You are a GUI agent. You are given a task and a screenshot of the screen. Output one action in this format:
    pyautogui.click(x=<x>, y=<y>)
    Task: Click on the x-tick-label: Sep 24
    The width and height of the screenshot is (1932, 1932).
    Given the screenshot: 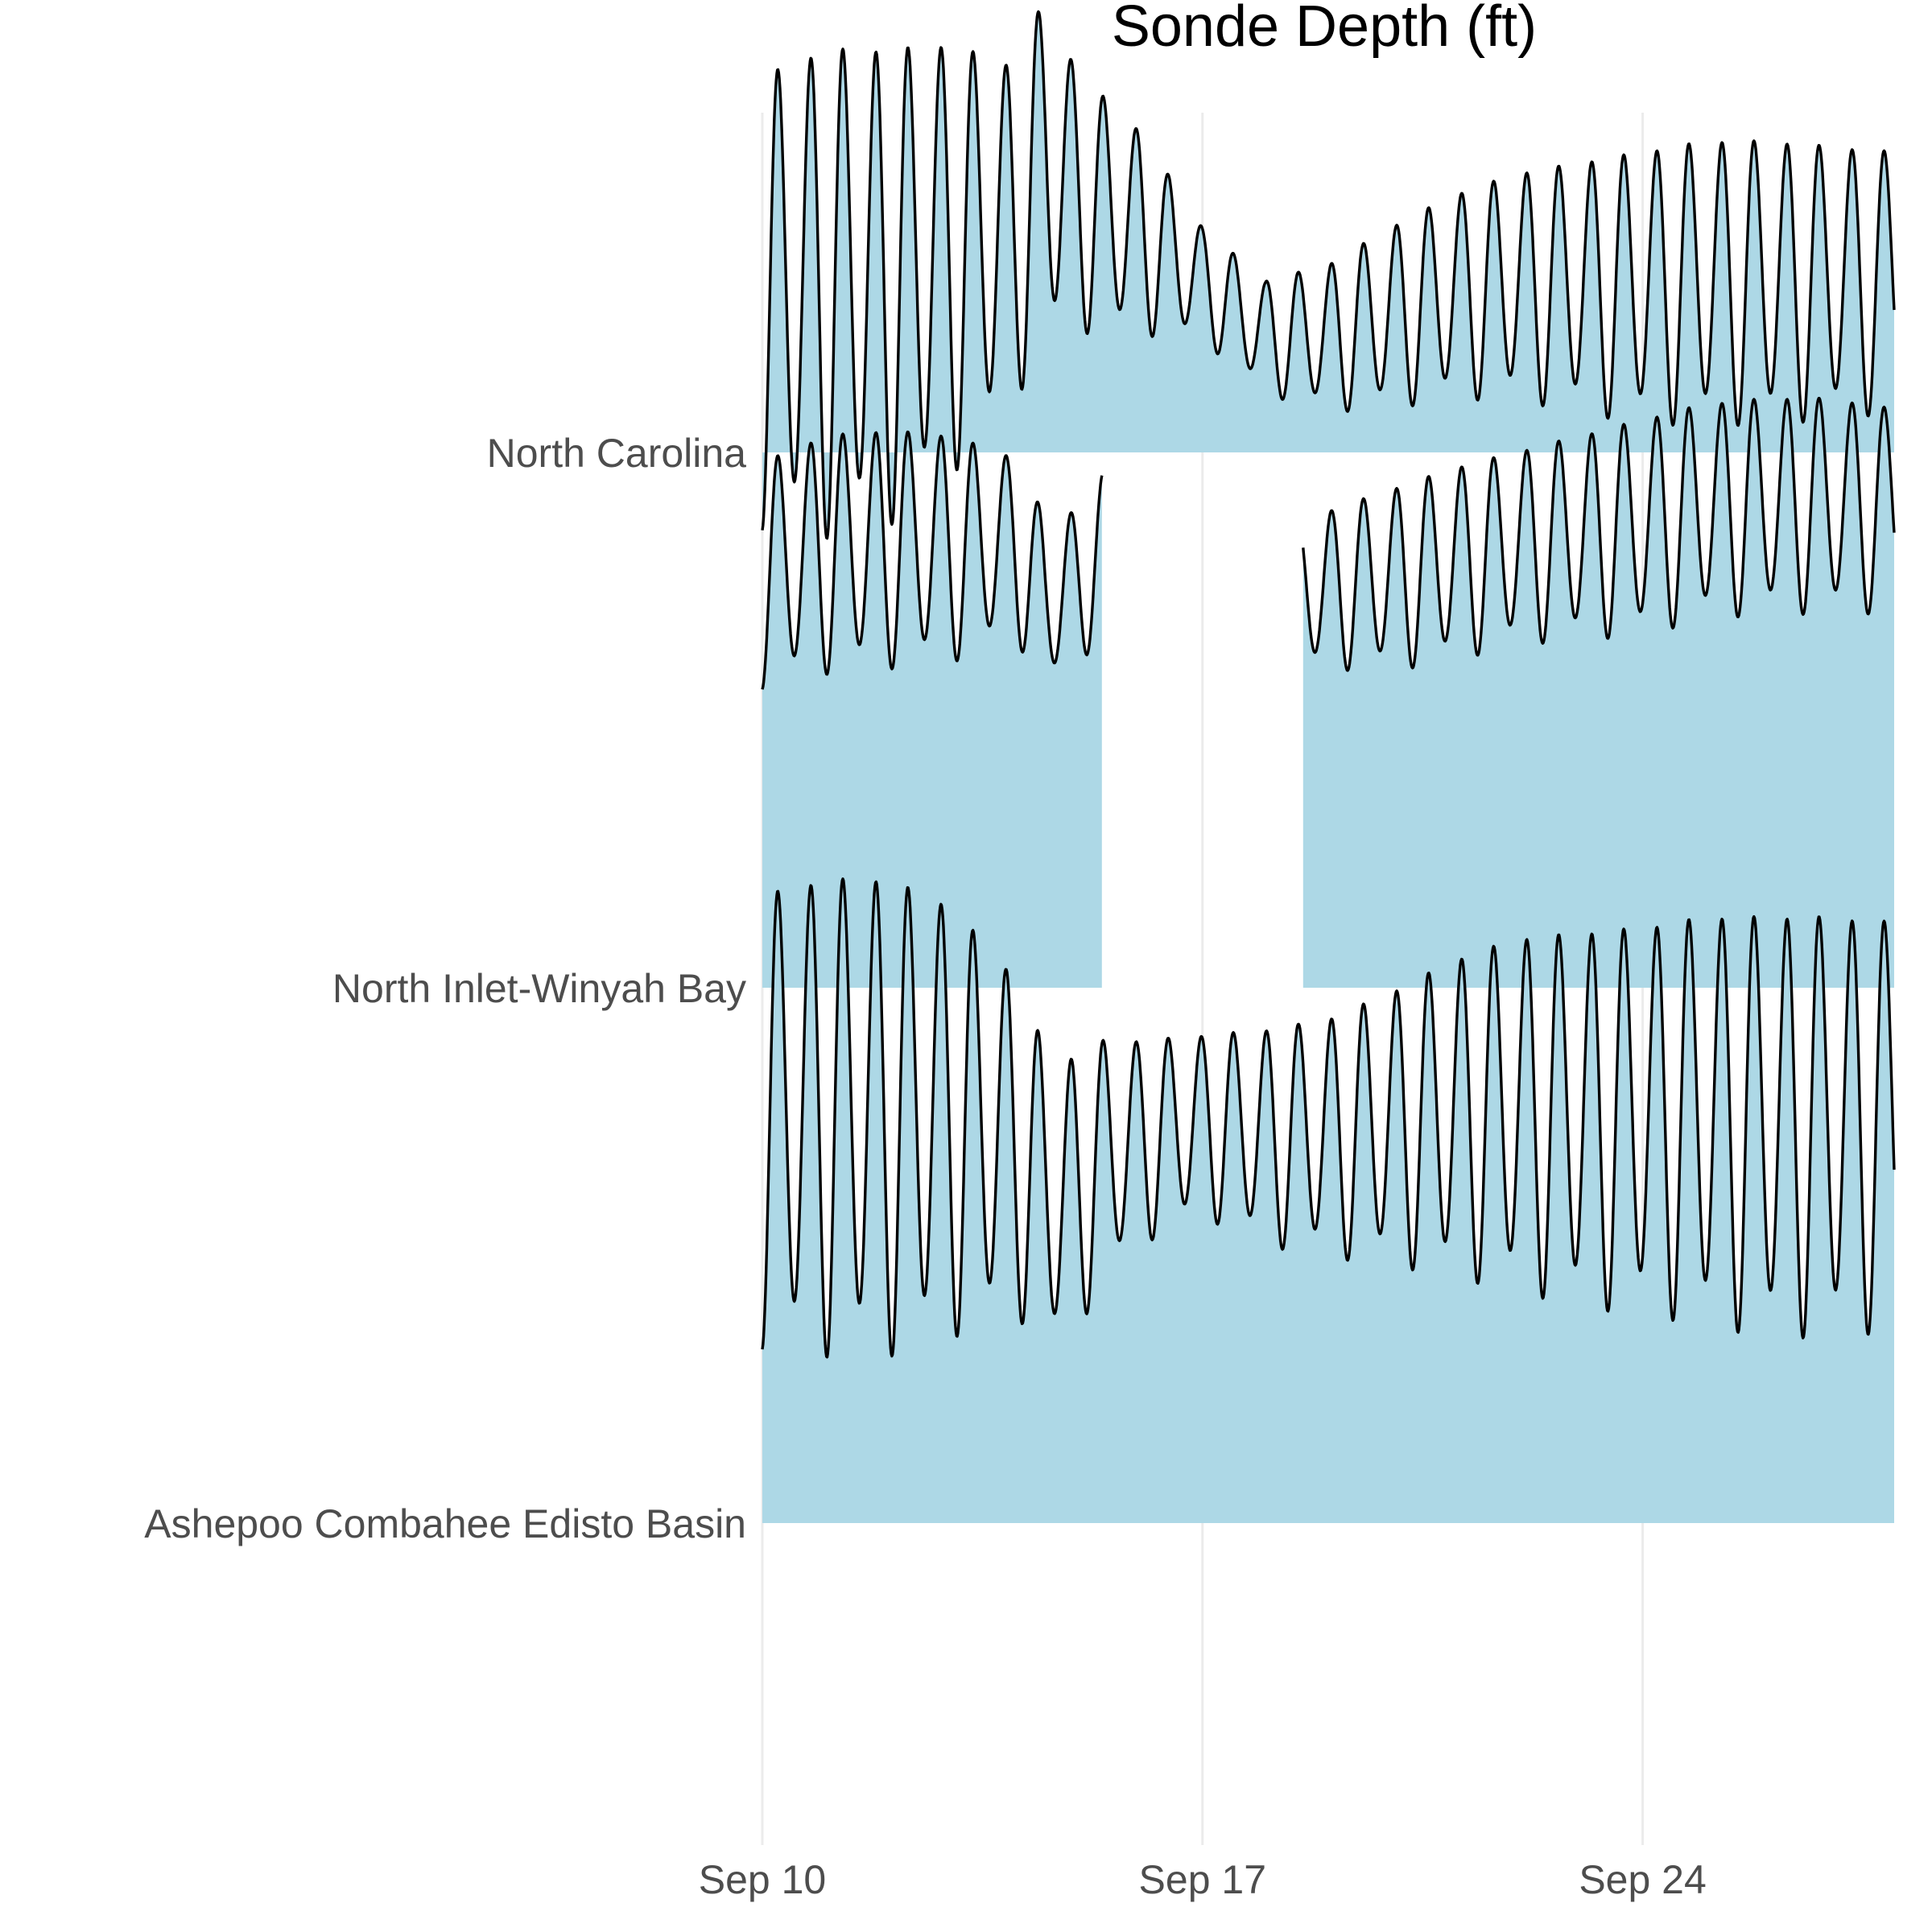 What is the action you would take?
    pyautogui.click(x=1642, y=1879)
    